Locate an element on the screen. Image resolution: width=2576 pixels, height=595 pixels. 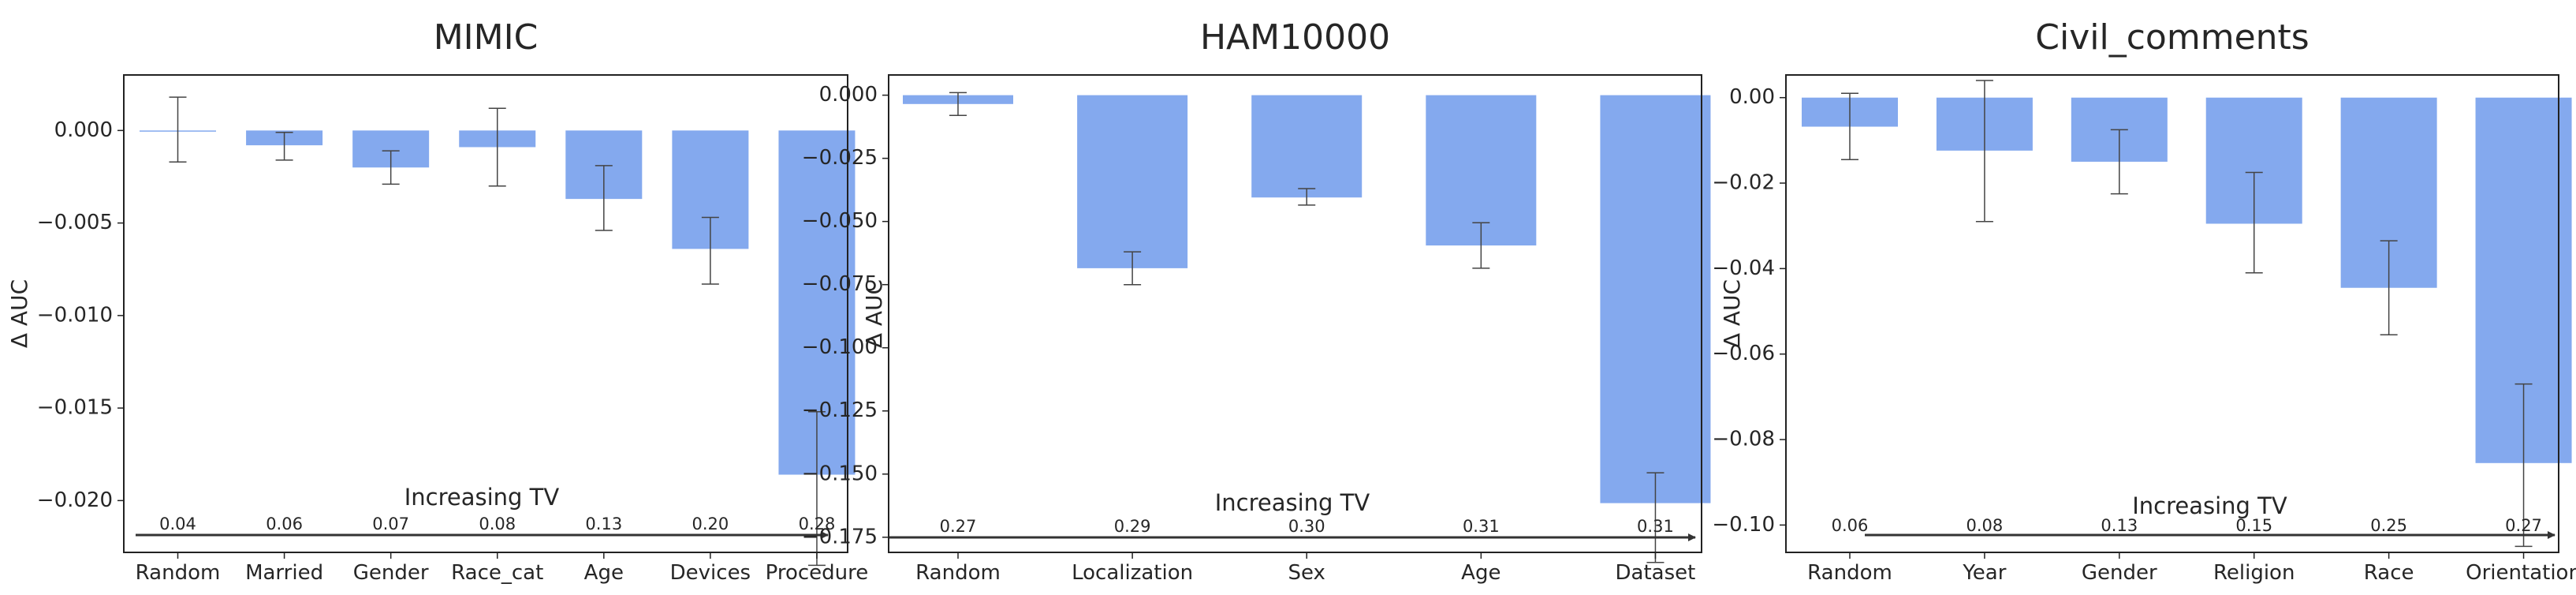
bar-localization is located at coordinates (1133, 181).